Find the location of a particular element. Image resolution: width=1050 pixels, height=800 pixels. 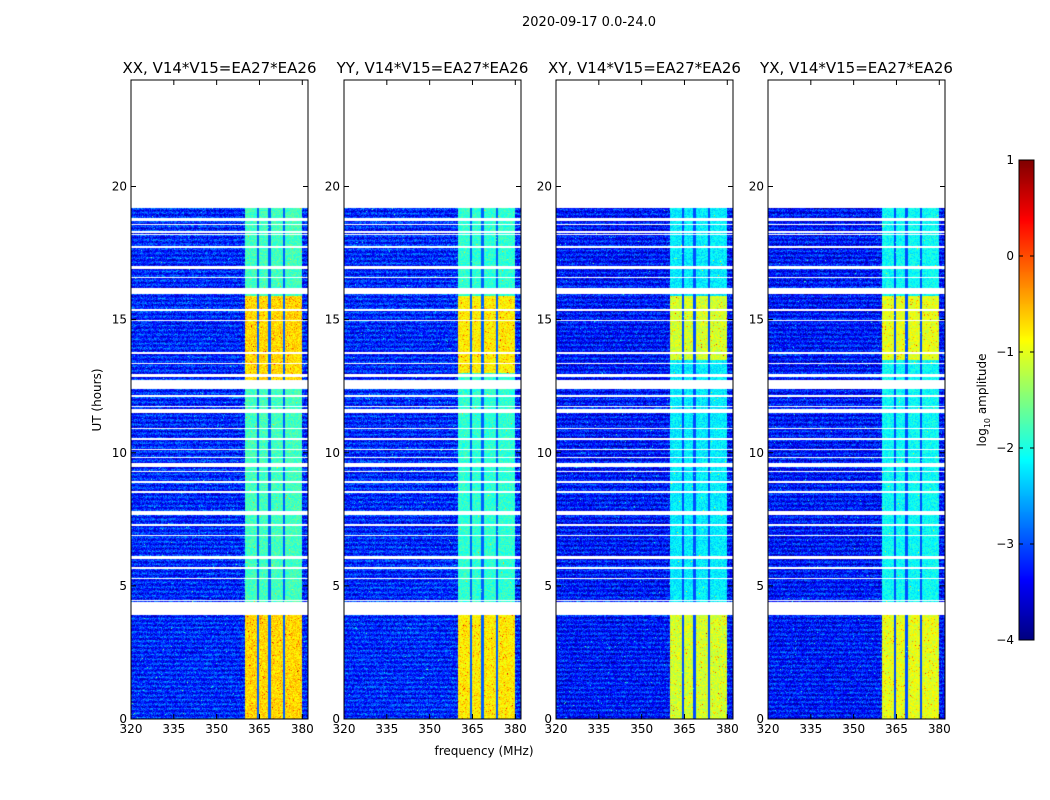

panel-1-title: XX, V14*V15=EA27*EA26 is located at coordinates (219, 68).